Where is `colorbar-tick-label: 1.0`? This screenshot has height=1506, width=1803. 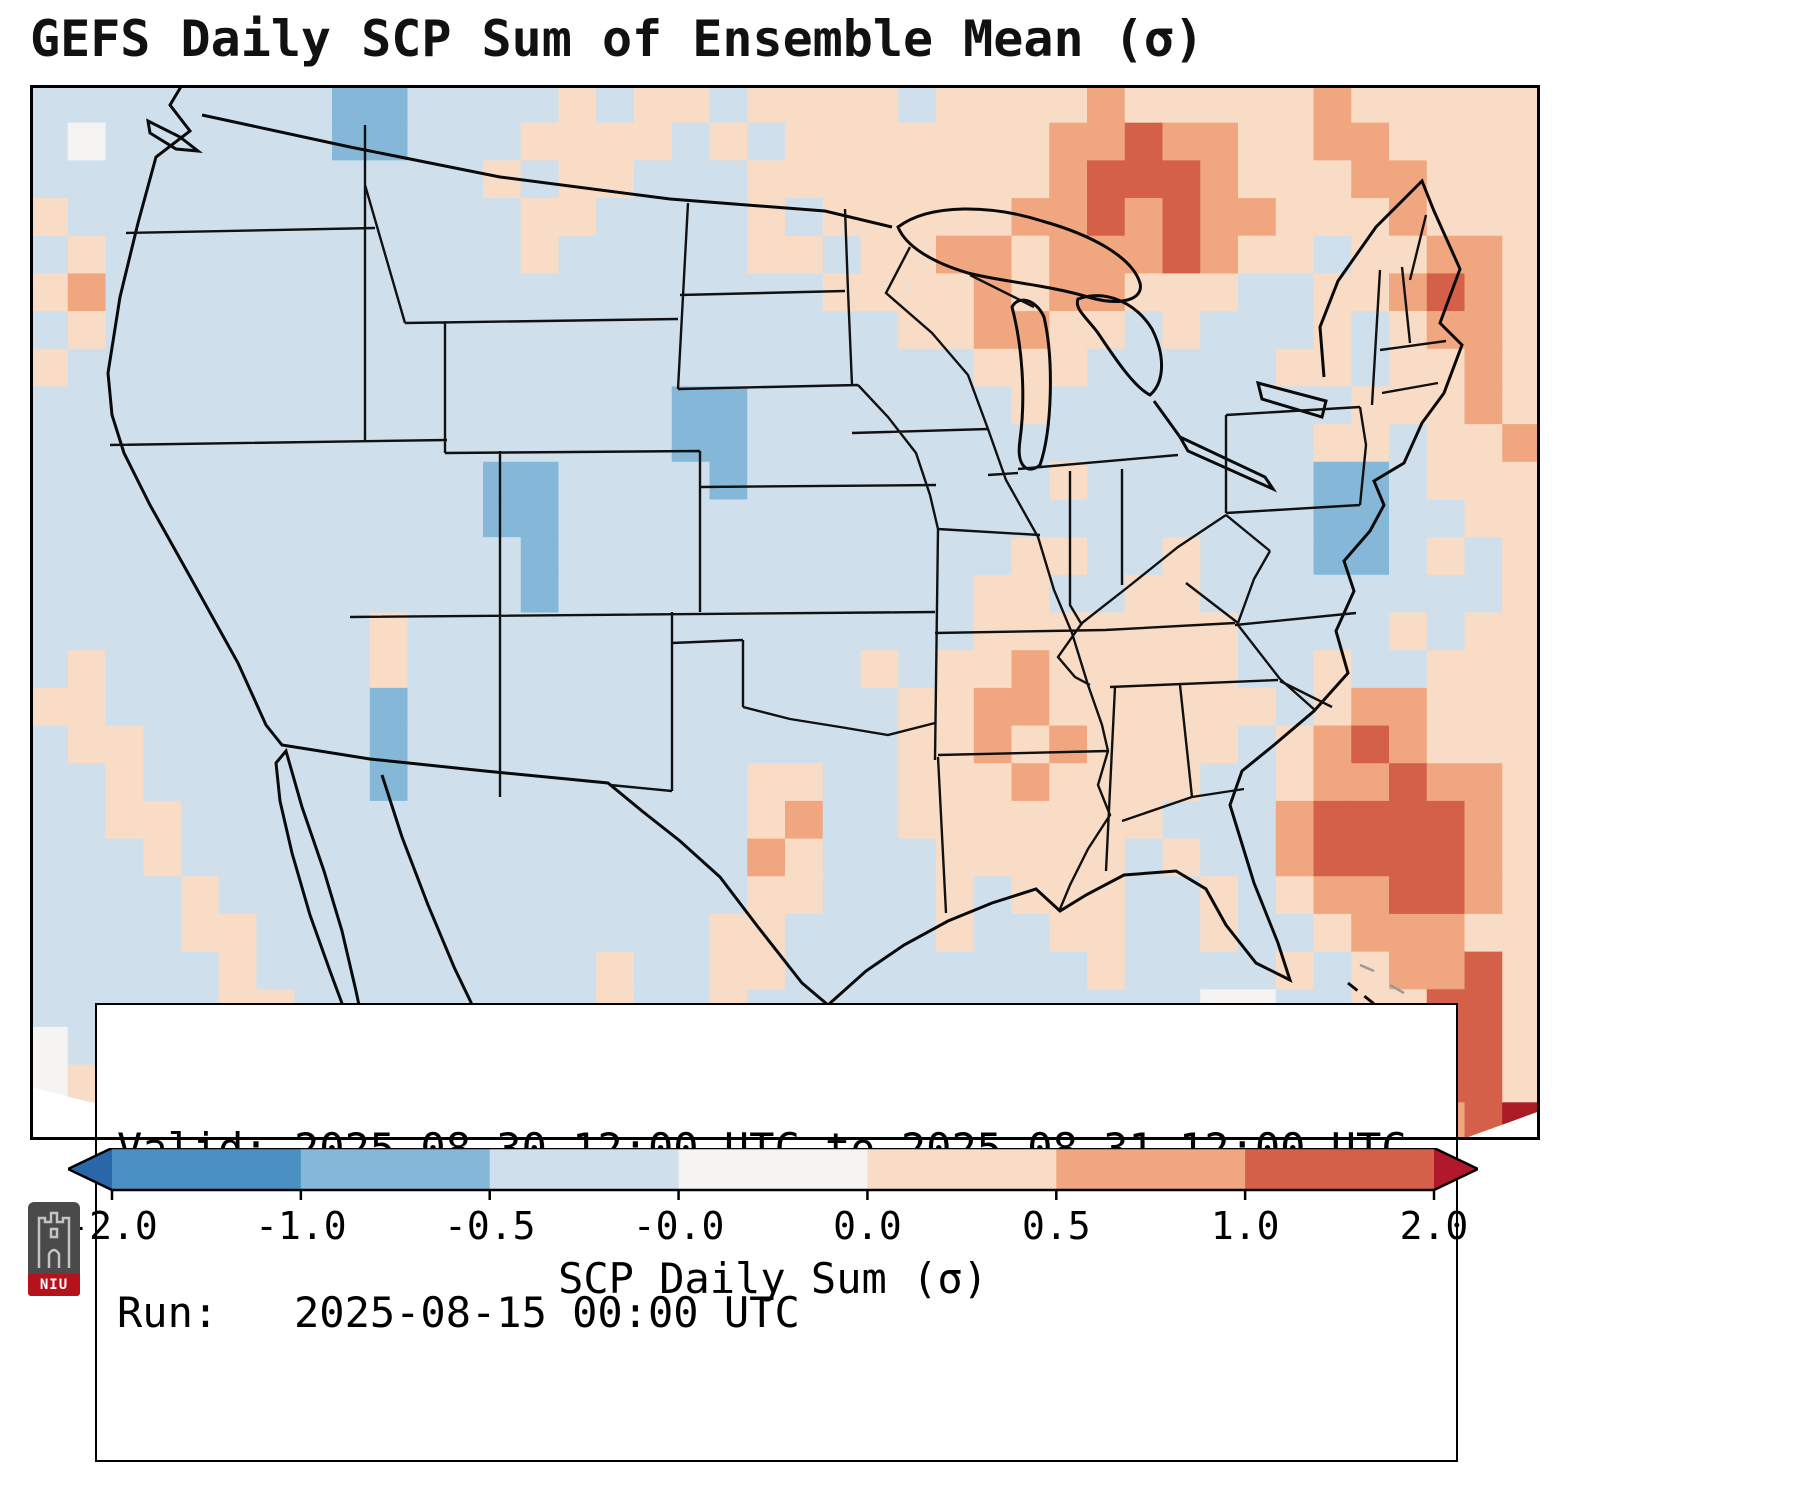 colorbar-tick-label: 1.0 is located at coordinates (1245, 1226).